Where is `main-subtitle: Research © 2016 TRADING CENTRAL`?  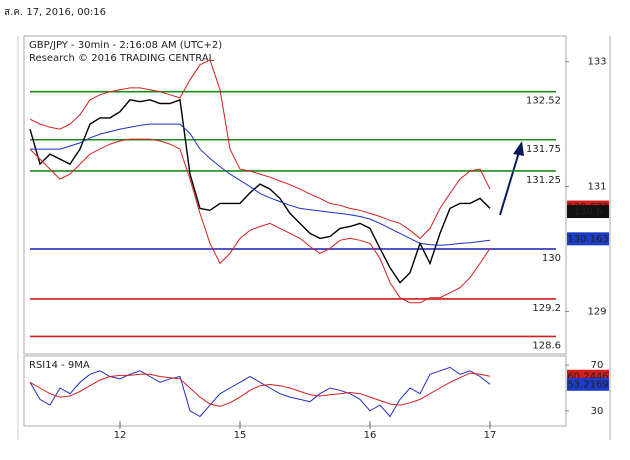 main-subtitle: Research © 2016 TRADING CENTRAL is located at coordinates (122, 58).